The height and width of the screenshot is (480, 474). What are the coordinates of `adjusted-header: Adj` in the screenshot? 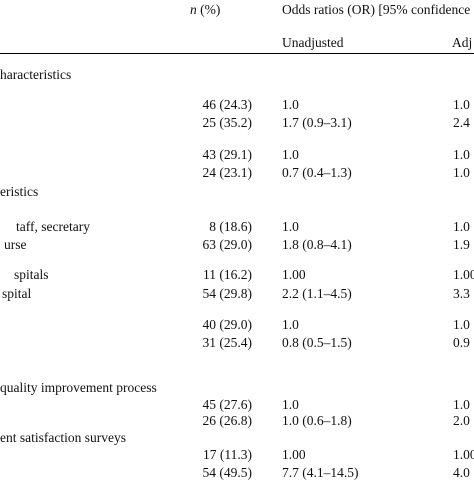 It's located at (462, 42).